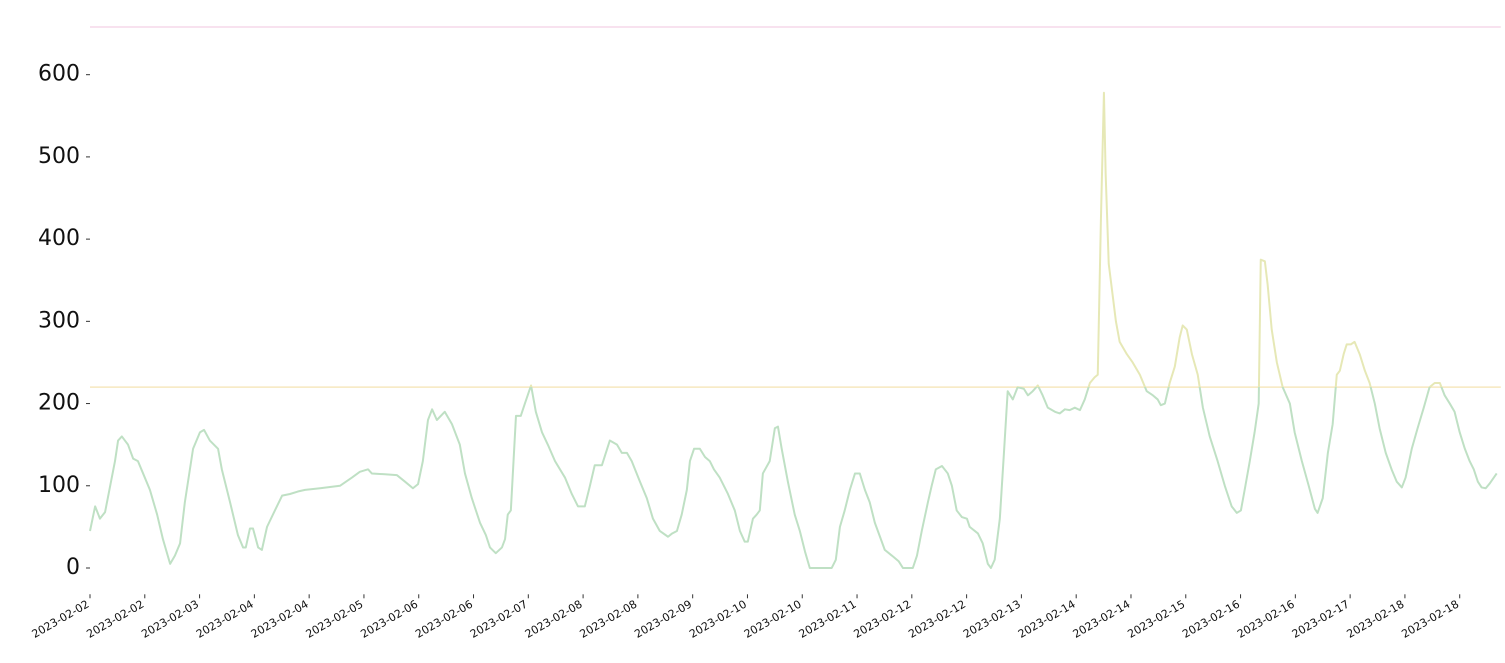 Image resolution: width=1505 pixels, height=663 pixels. I want to click on x-tick-label: 2023-02-11, so click(828, 619).